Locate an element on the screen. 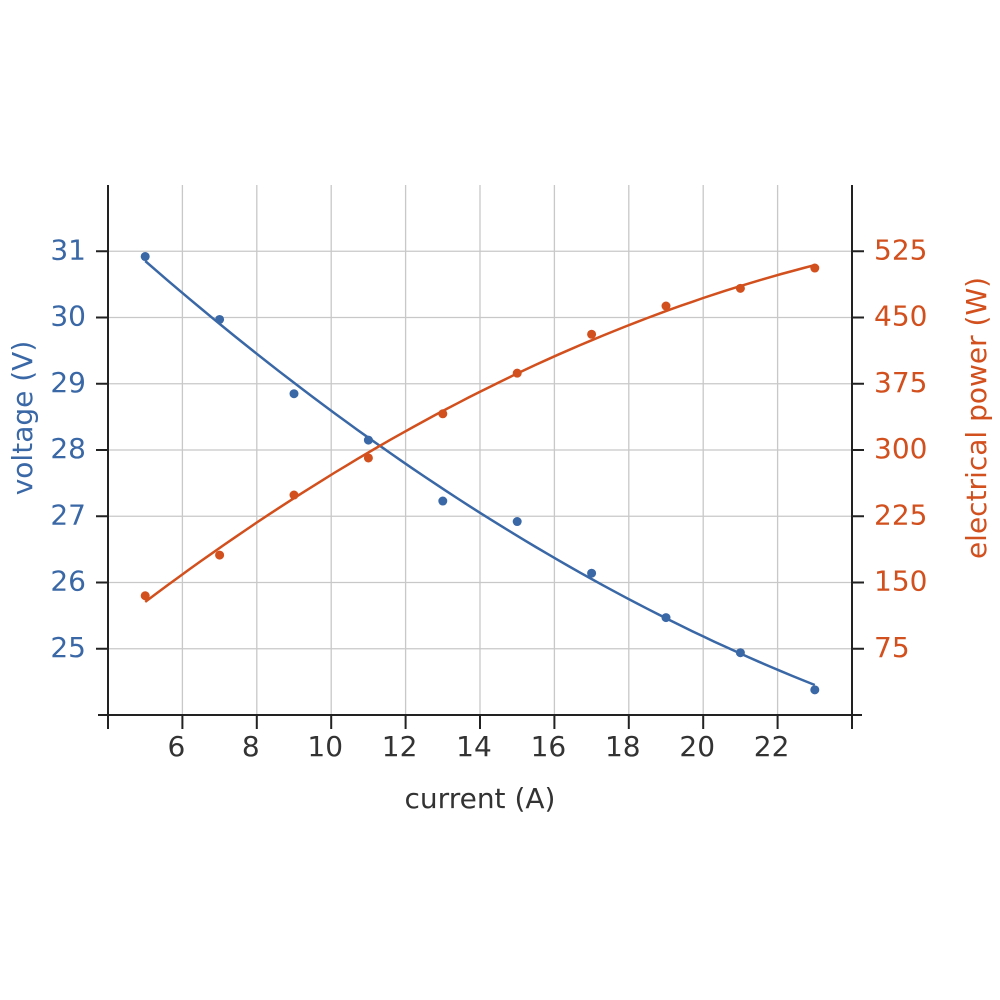 The image size is (1000, 1000). x-tick-label: 18 is located at coordinates (623, 746).